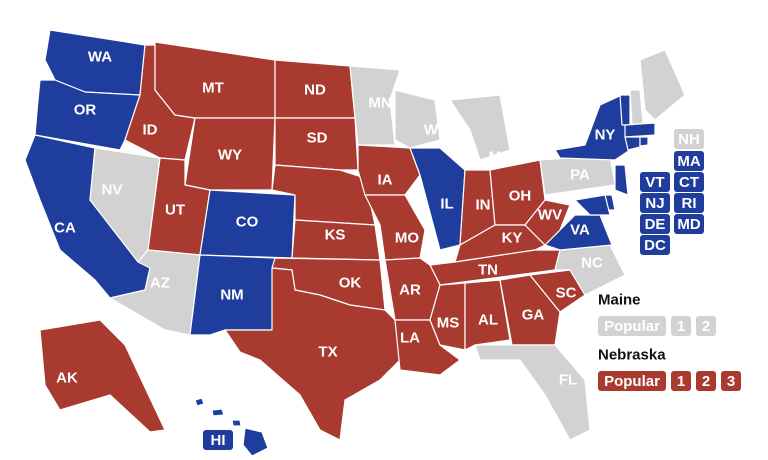 The image size is (768, 460). Describe the element at coordinates (497, 157) in the screenshot. I see `state-label: MI` at that location.